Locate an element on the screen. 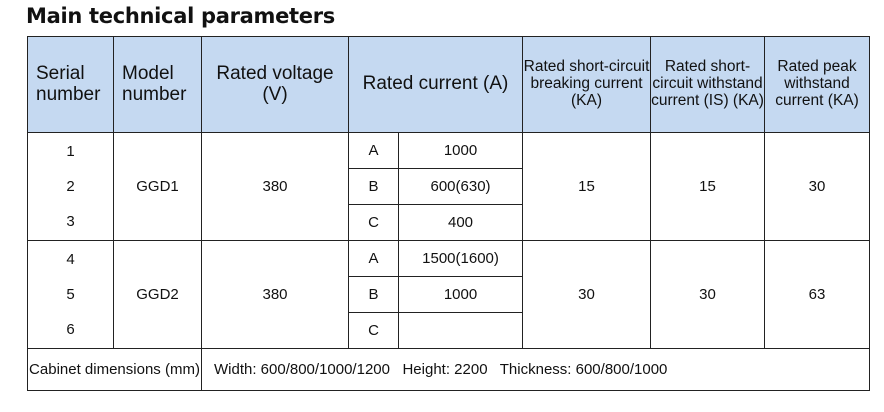 The height and width of the screenshot is (412, 884). serial-value: 1 is located at coordinates (70, 152).